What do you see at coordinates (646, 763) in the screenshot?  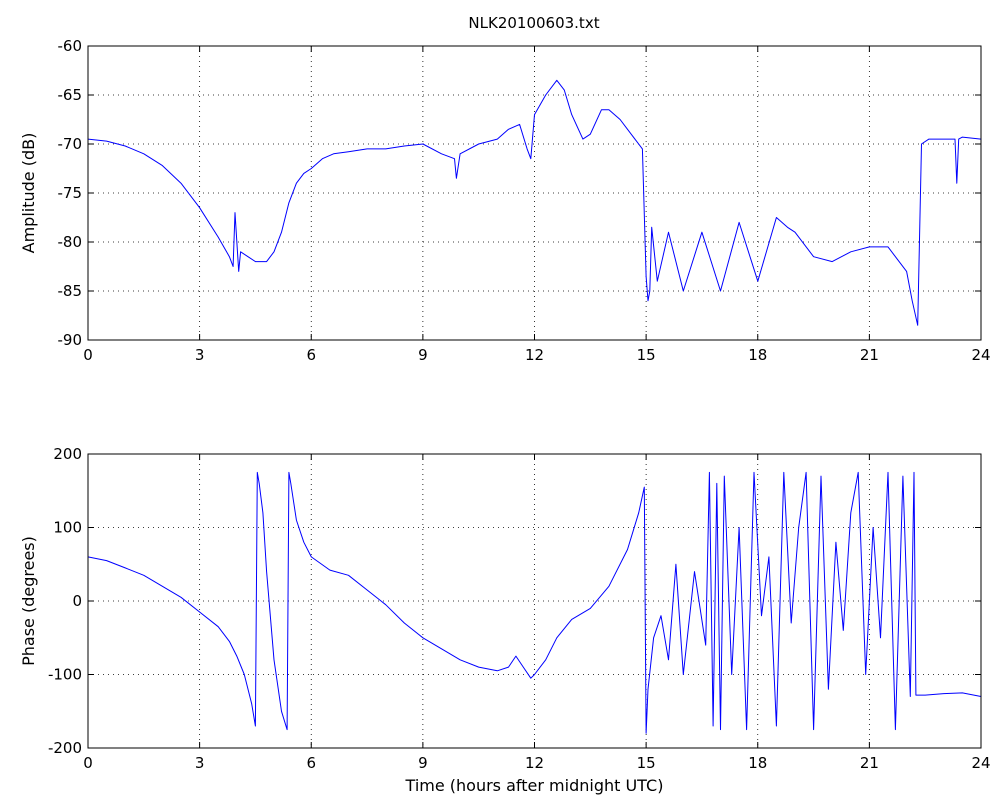 I see `phase-xtick-label: 15` at bounding box center [646, 763].